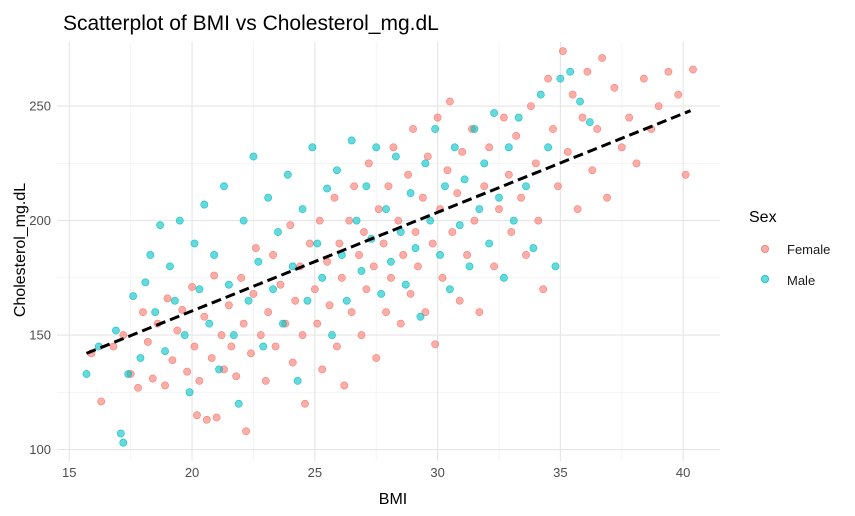 This screenshot has width=855, height=516. Describe the element at coordinates (765, 278) in the screenshot. I see `legend-key-male` at that location.